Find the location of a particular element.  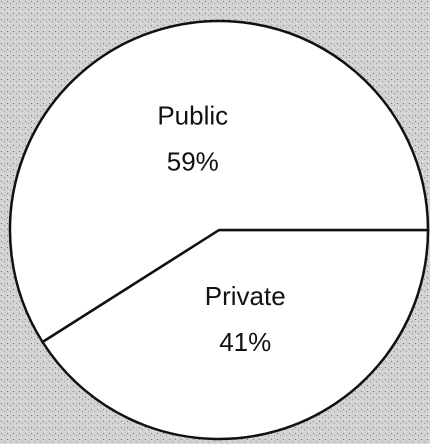

slice-value-label: 41% is located at coordinates (245, 342).